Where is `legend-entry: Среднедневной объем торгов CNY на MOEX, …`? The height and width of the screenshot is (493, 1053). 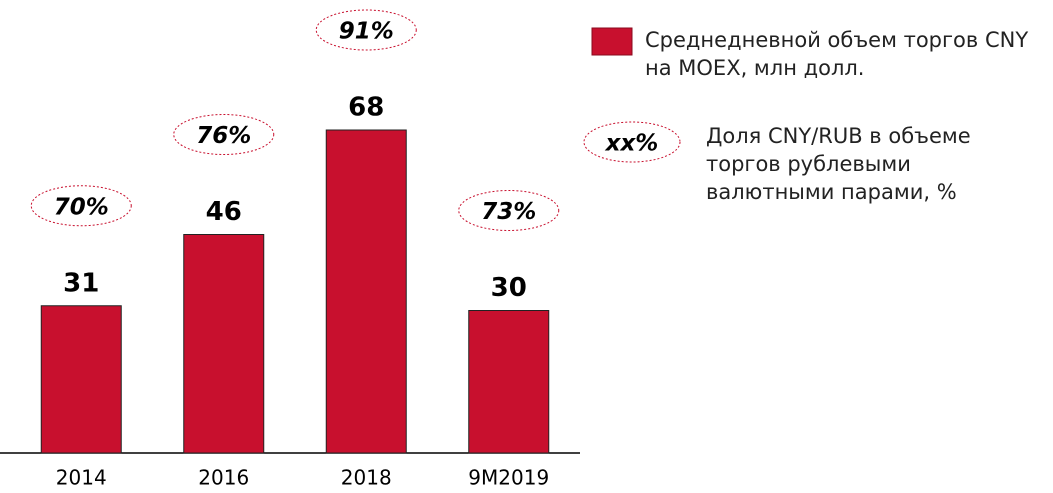
legend-entry: Среднедневной объем торгов CNY на MOEX, … is located at coordinates (837, 54).